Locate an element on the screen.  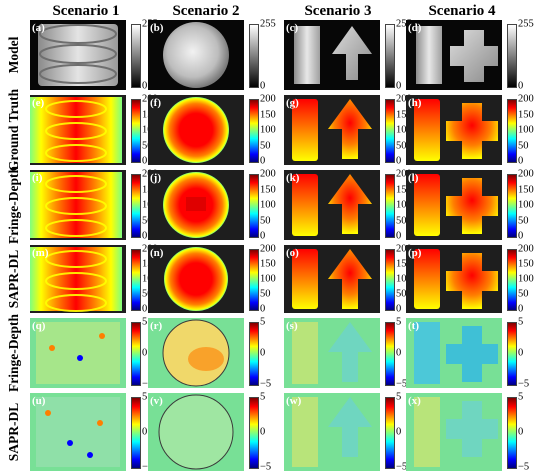
column-header-scenario-4: Scenario 4 is located at coordinates (462, 11).